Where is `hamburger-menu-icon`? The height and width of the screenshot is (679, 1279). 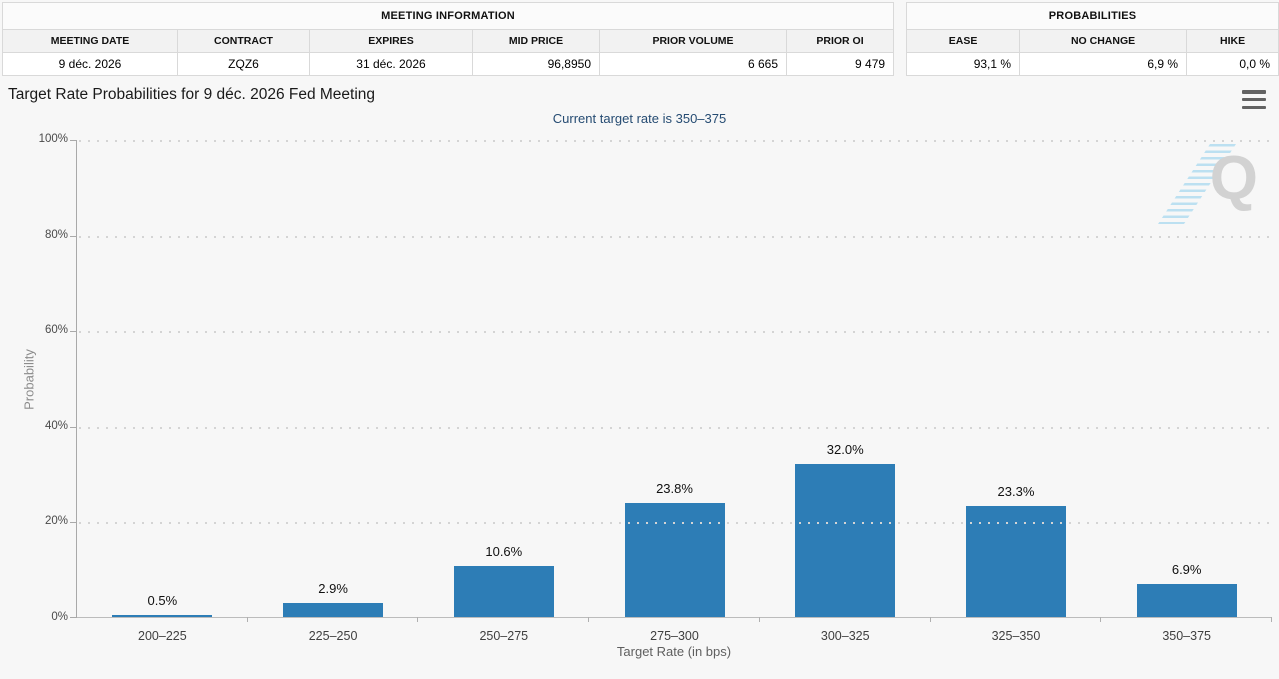 hamburger-menu-icon is located at coordinates (1254, 99).